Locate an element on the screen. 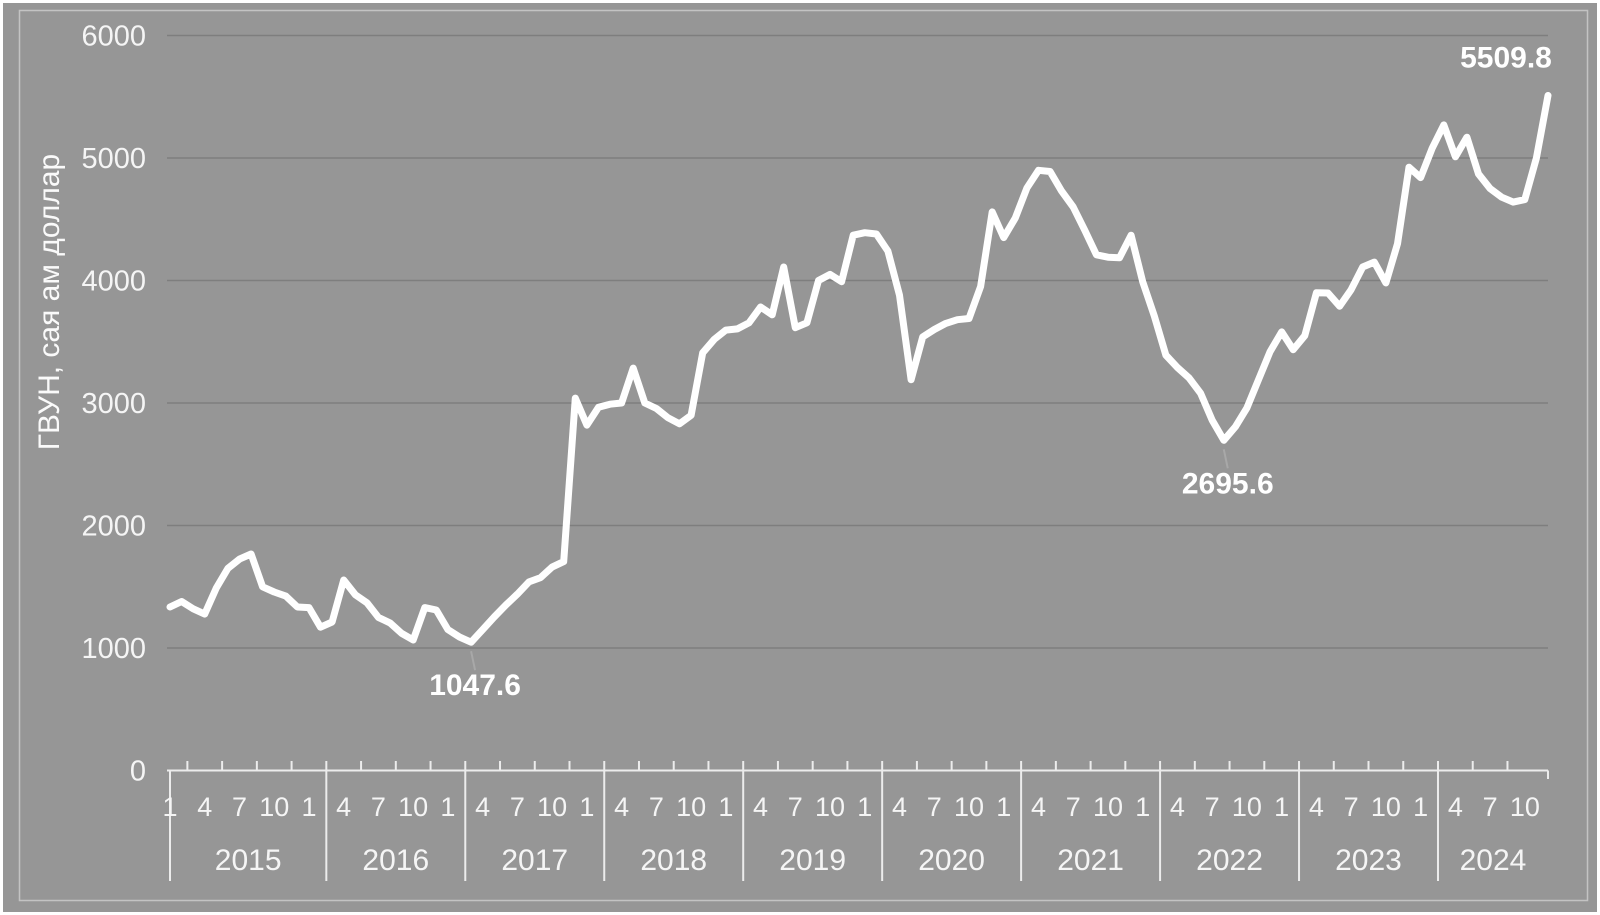  year-label: 2016 is located at coordinates (395, 860).